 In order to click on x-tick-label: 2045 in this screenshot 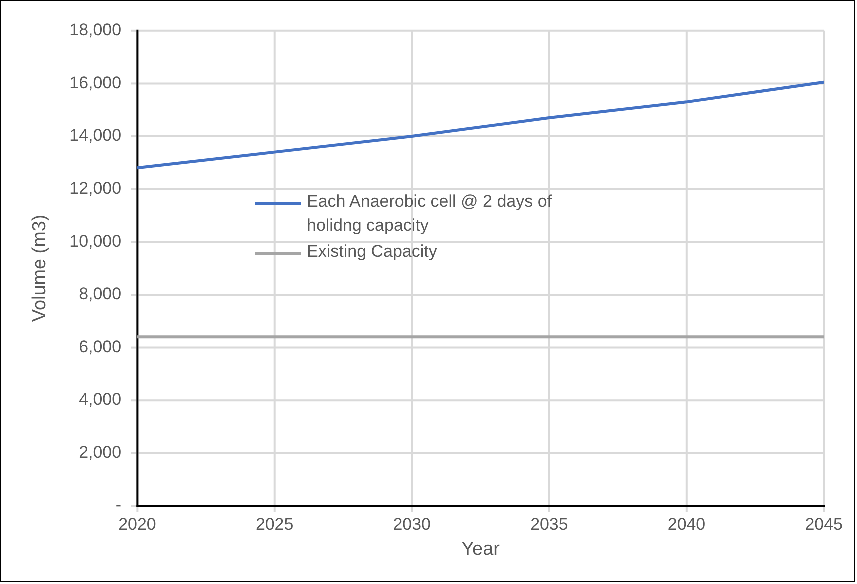, I will do `click(824, 524)`.